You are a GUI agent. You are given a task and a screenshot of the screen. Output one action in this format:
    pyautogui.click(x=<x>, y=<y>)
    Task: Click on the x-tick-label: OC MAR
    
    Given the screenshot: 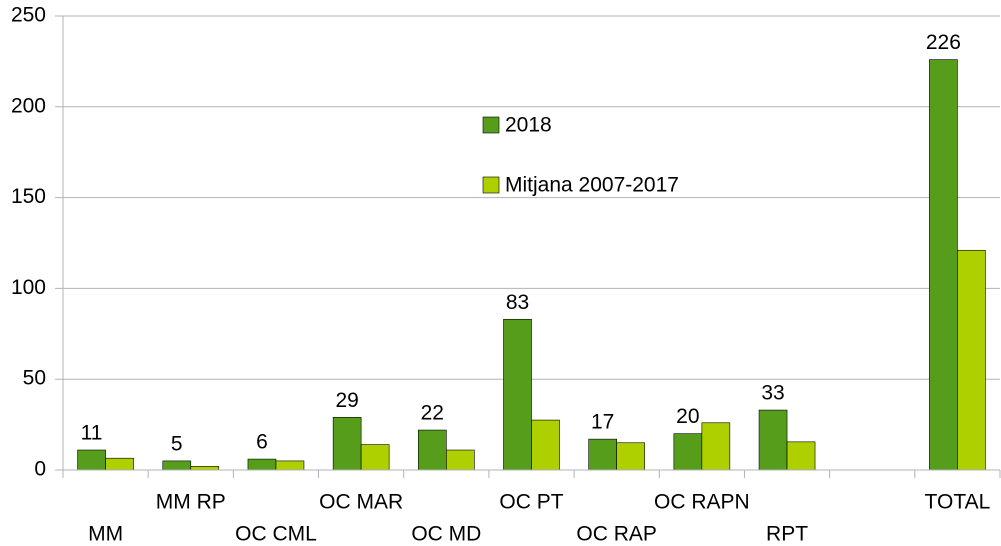 What is the action you would take?
    pyautogui.click(x=361, y=502)
    